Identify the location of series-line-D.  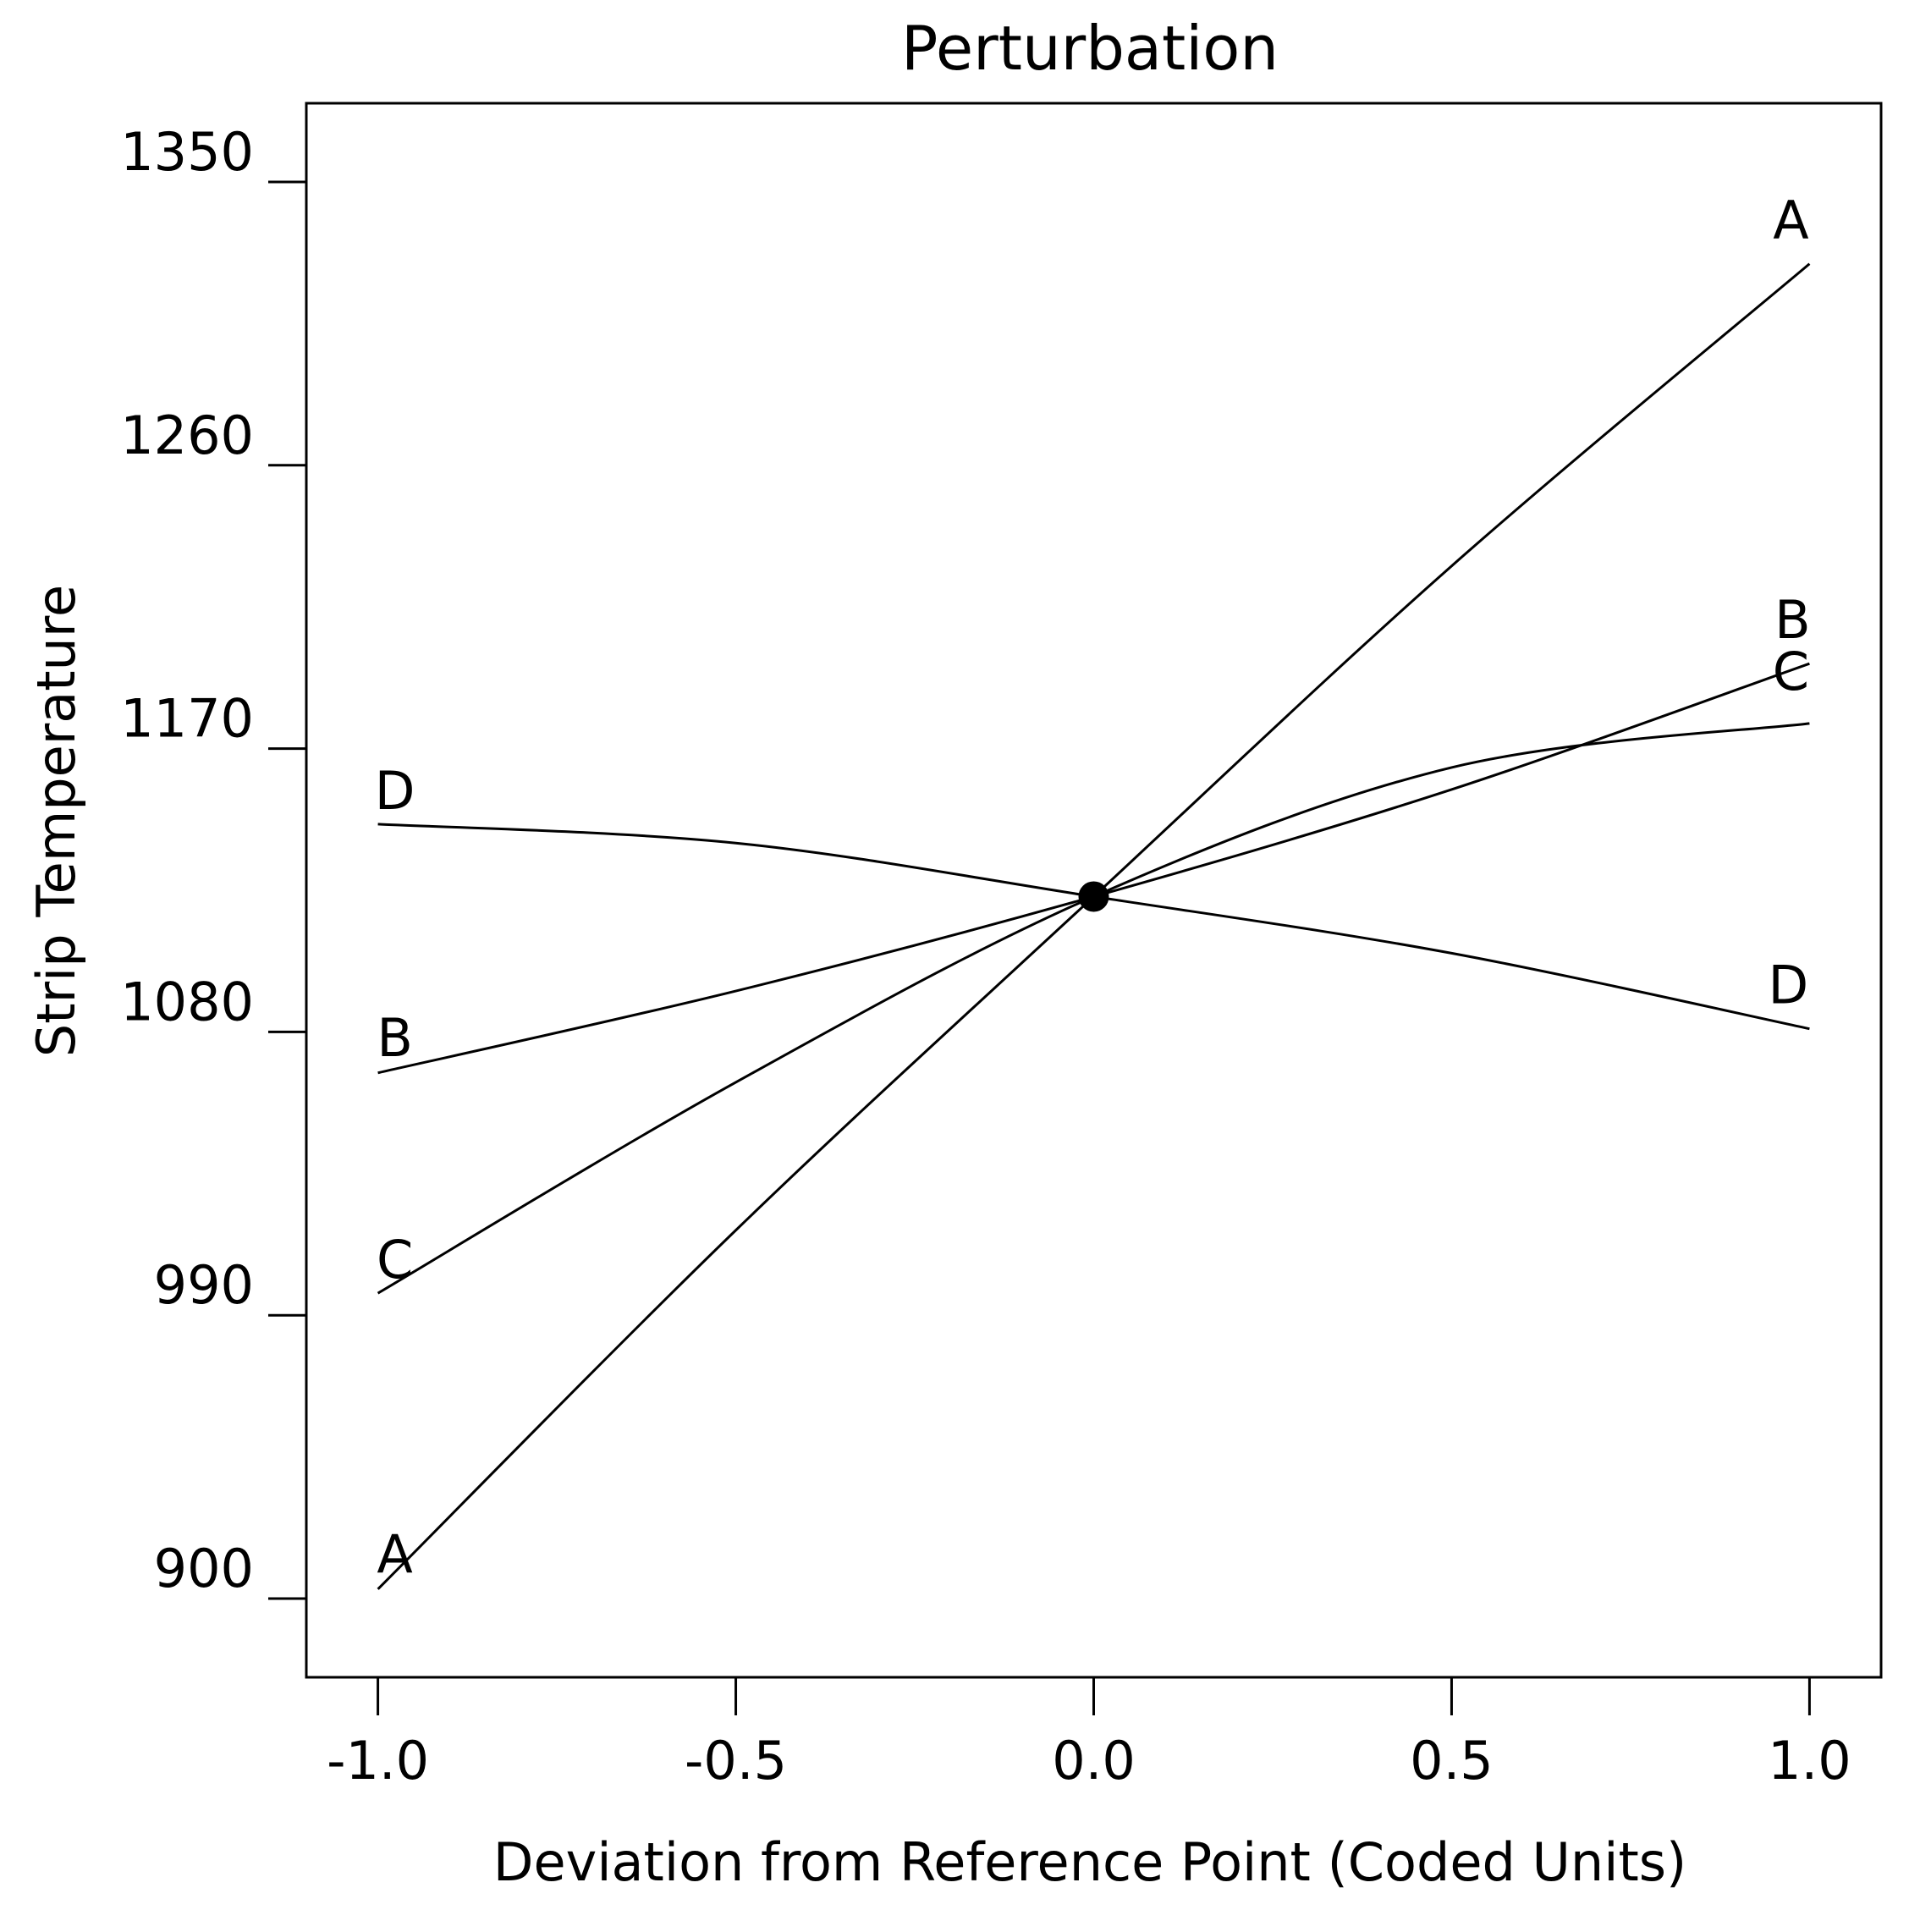
(1093, 927).